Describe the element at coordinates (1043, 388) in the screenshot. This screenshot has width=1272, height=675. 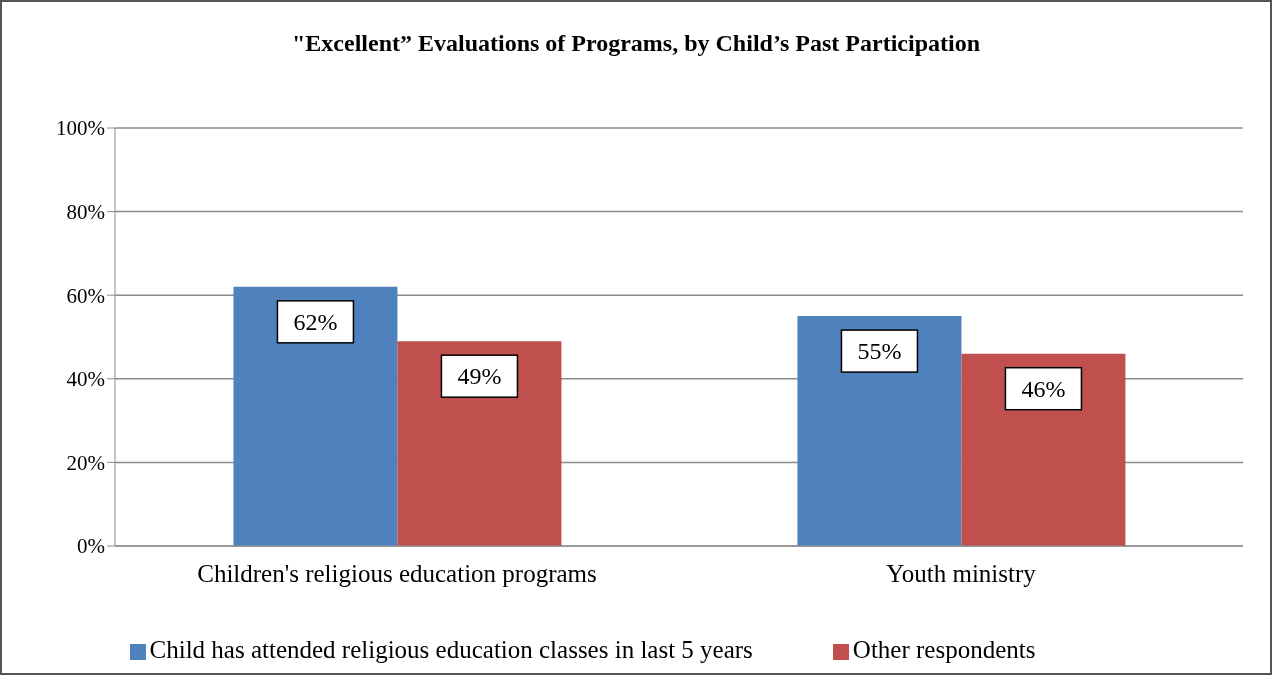
I see `data-label: 46%` at that location.